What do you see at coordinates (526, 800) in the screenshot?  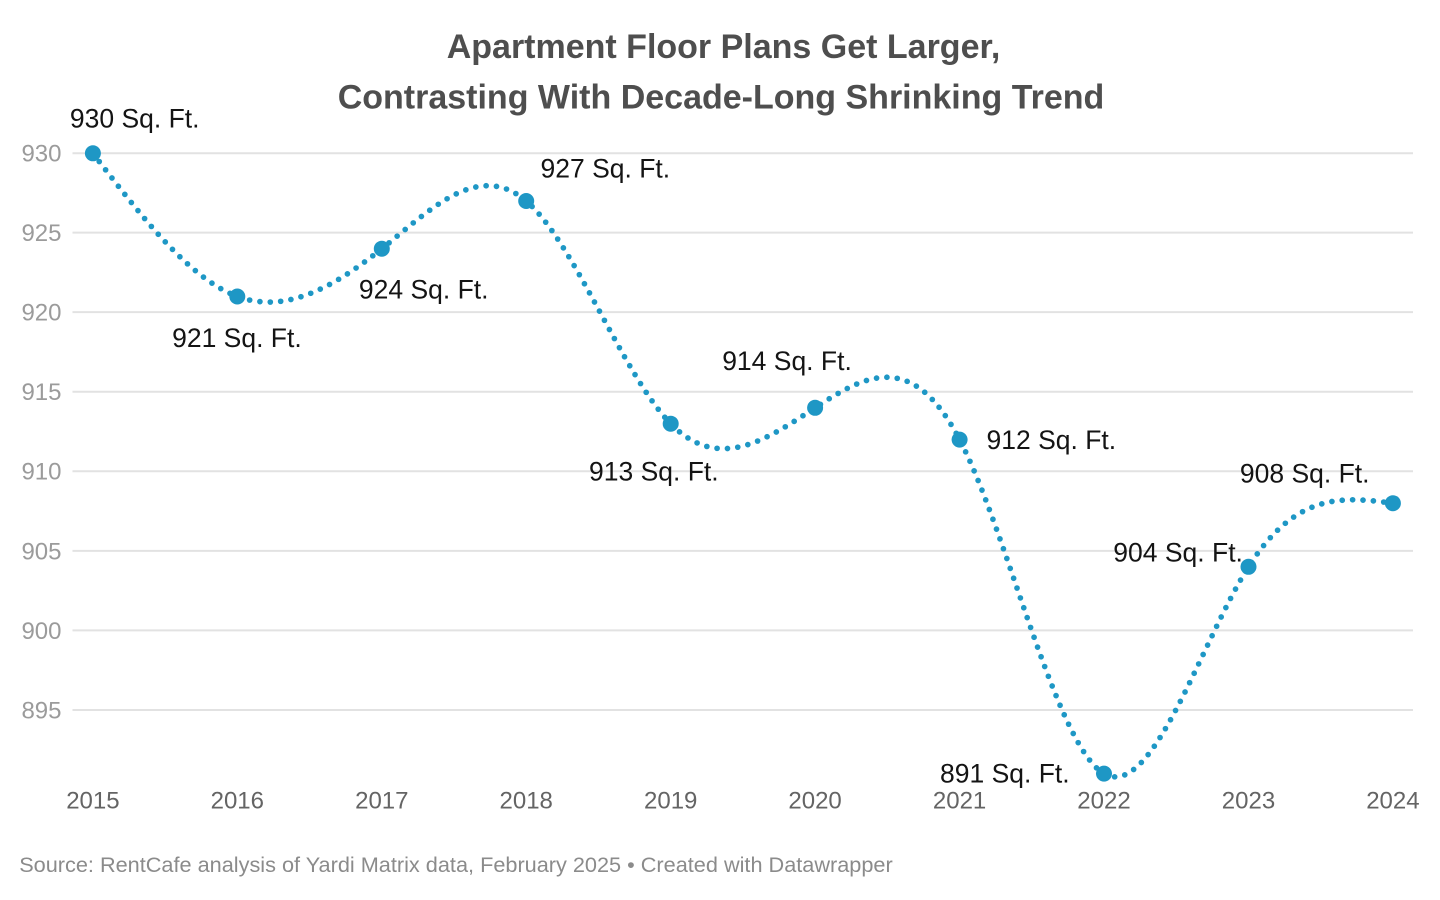 I see `svg-text: 2018` at bounding box center [526, 800].